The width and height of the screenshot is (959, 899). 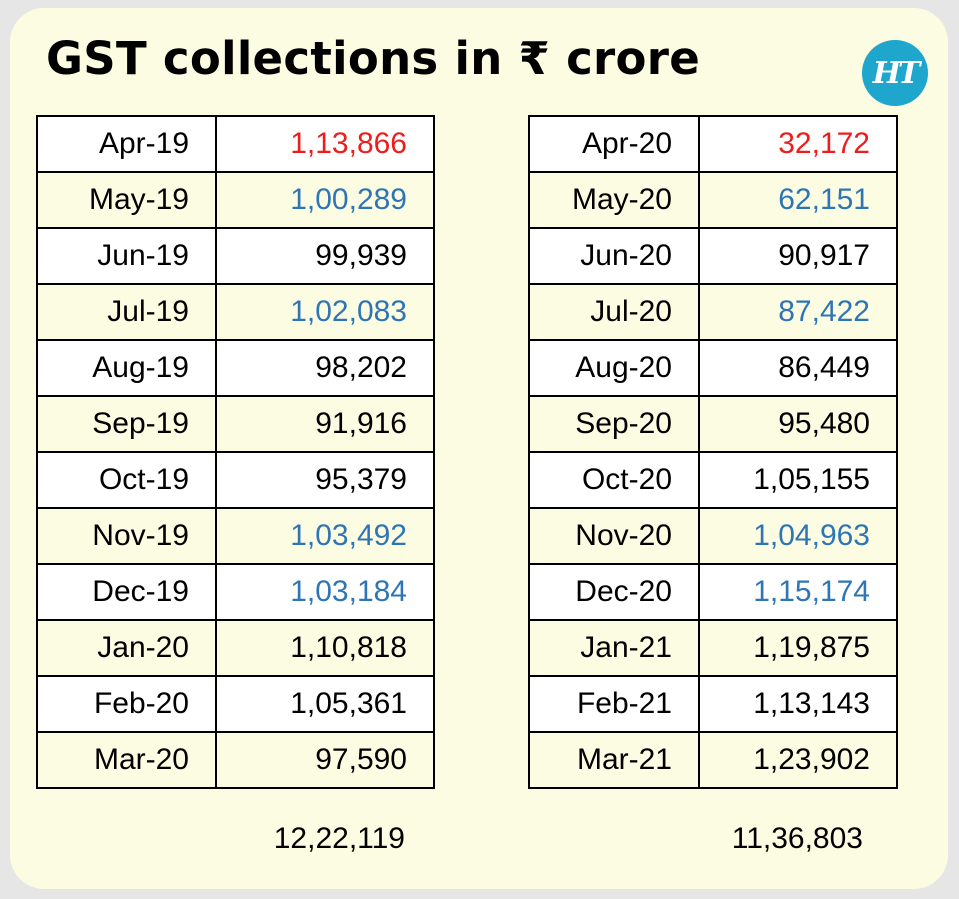 I want to click on month-cell: Jan-21, so click(x=614, y=648).